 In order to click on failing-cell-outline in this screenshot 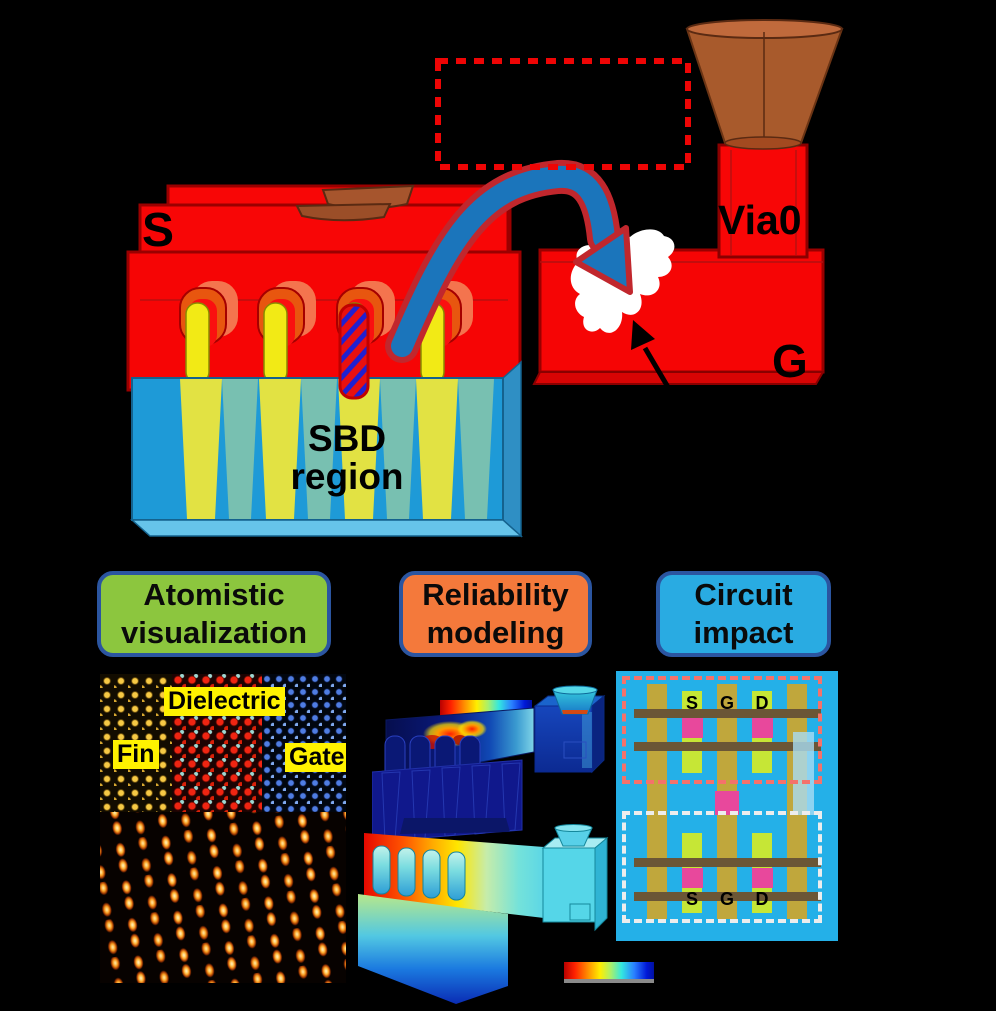, I will do `click(722, 730)`.